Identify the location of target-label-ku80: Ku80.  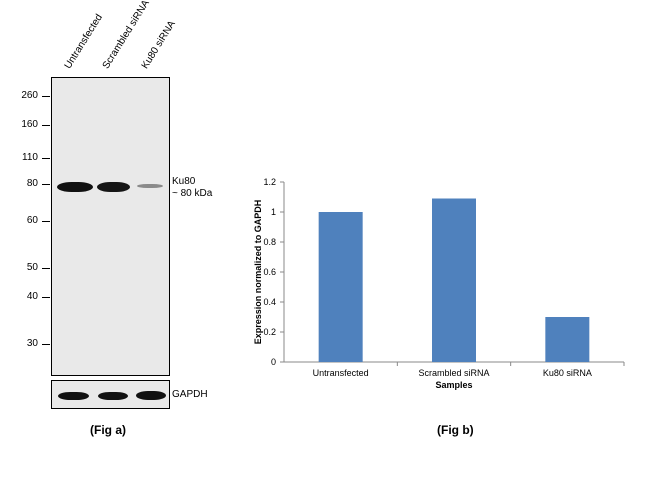
(184, 181).